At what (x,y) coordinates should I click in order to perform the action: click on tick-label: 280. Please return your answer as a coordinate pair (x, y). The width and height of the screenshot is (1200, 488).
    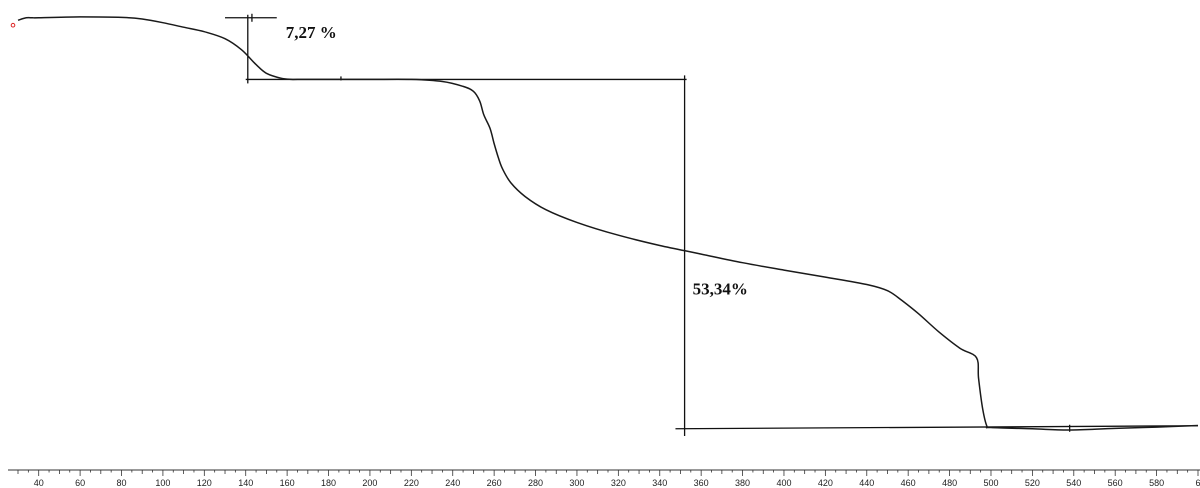
    Looking at the image, I should click on (535, 483).